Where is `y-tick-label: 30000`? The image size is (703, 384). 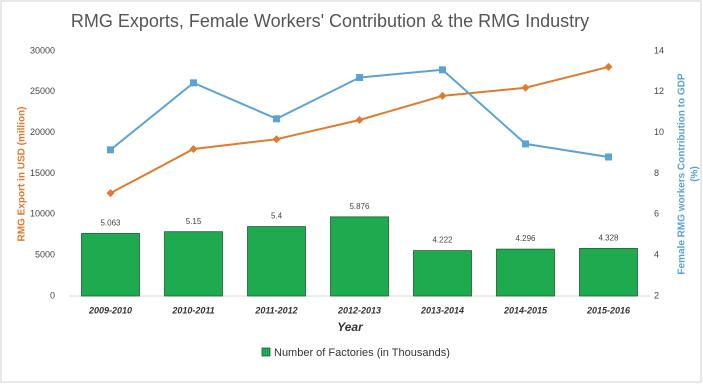
y-tick-label: 30000 is located at coordinates (42, 50).